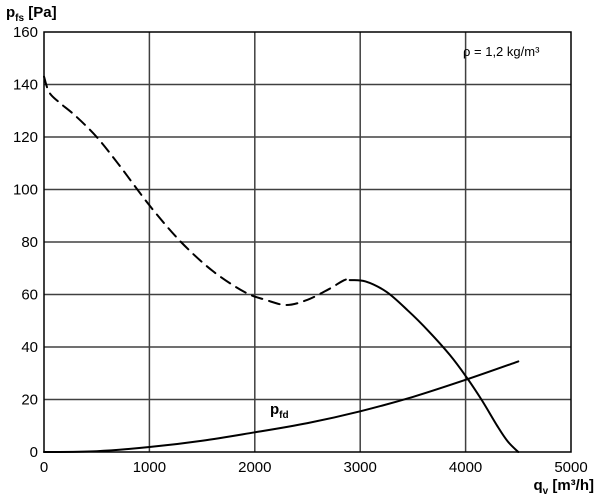  Describe the element at coordinates (25, 137) in the screenshot. I see `y-tick-label: 120` at that location.